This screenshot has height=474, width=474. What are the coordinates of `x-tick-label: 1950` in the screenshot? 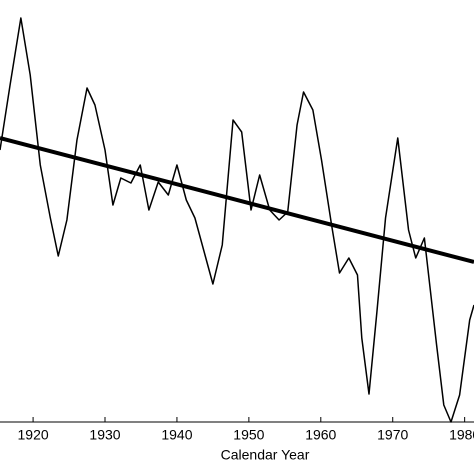 It's located at (248, 435).